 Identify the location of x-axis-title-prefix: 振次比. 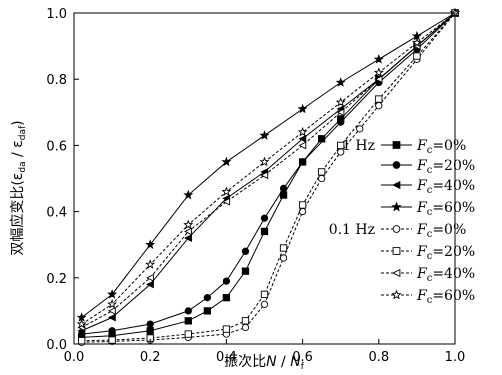
(245, 362).